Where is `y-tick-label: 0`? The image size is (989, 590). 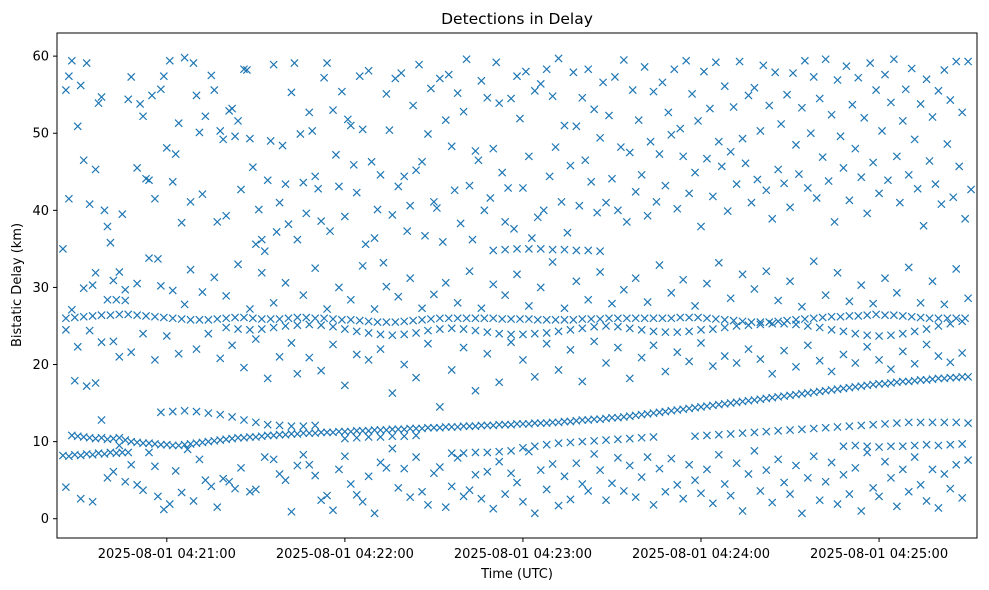 y-tick-label: 0 is located at coordinates (45, 519).